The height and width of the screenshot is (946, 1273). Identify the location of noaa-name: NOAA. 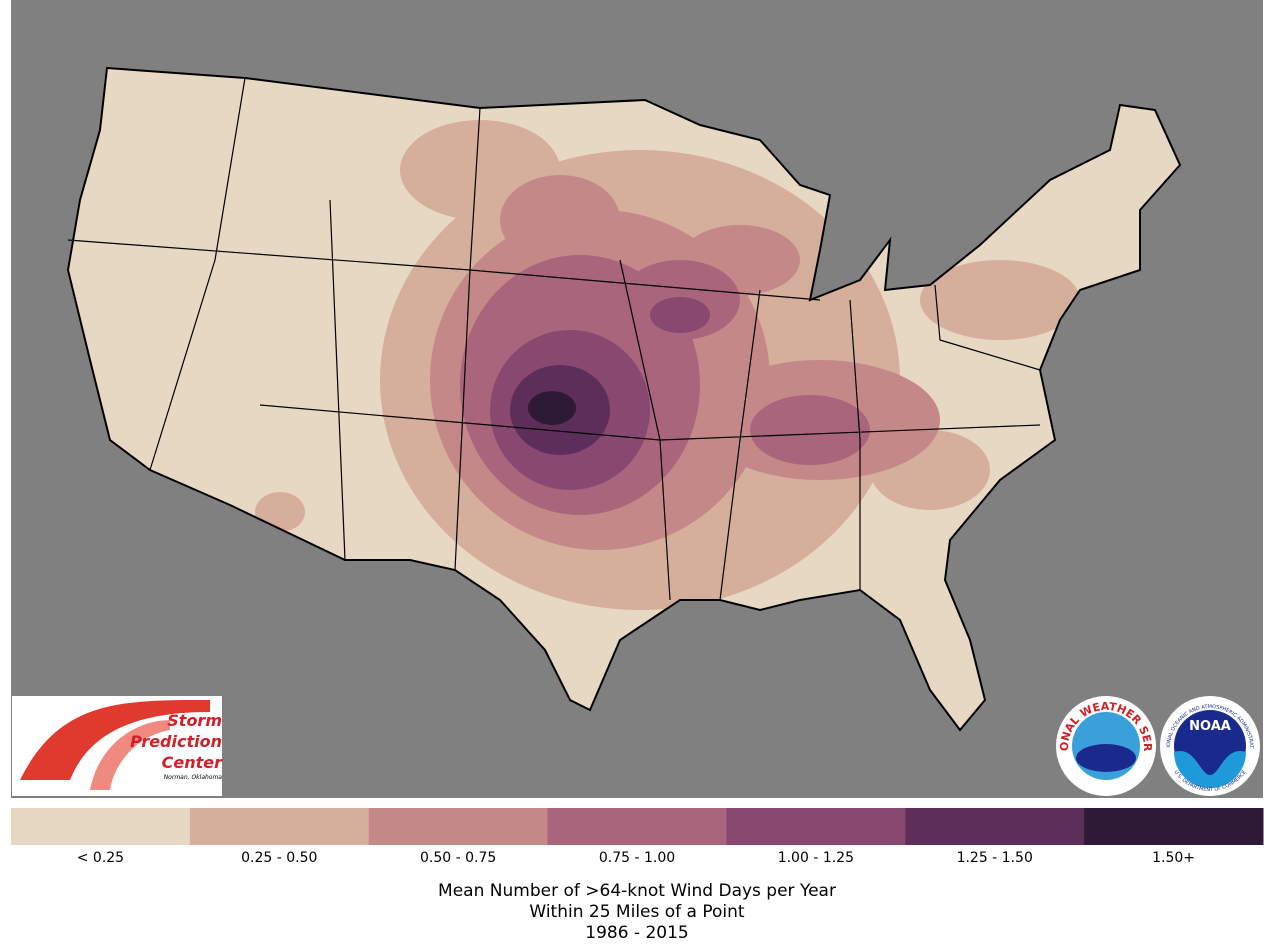
(1210, 726).